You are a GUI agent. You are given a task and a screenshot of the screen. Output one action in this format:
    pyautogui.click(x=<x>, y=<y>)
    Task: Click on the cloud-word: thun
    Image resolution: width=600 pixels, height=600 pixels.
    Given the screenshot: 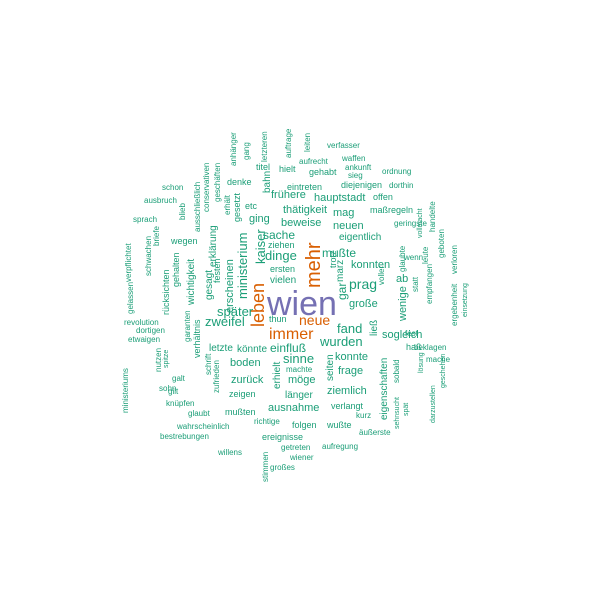 What is the action you would take?
    pyautogui.click(x=278, y=319)
    